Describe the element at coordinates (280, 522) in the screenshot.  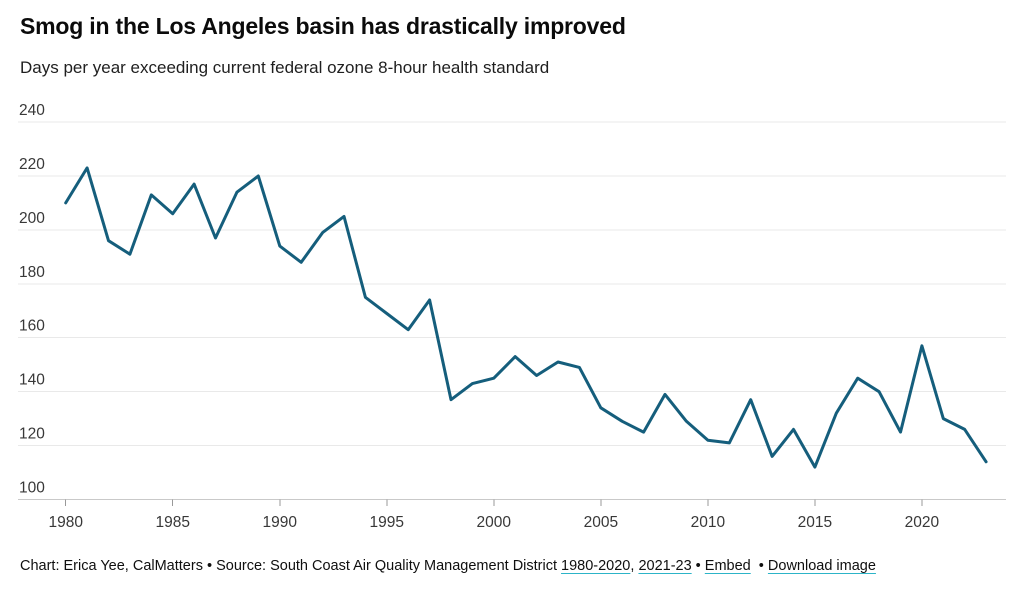
I see `x-axis-label: 1990` at that location.